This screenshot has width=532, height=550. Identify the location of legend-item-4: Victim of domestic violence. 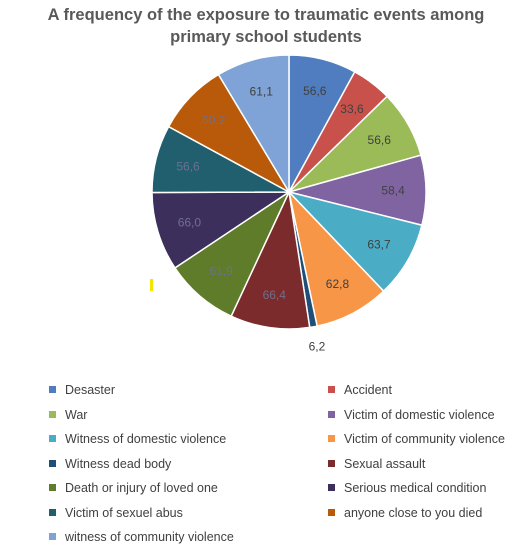
(411, 415).